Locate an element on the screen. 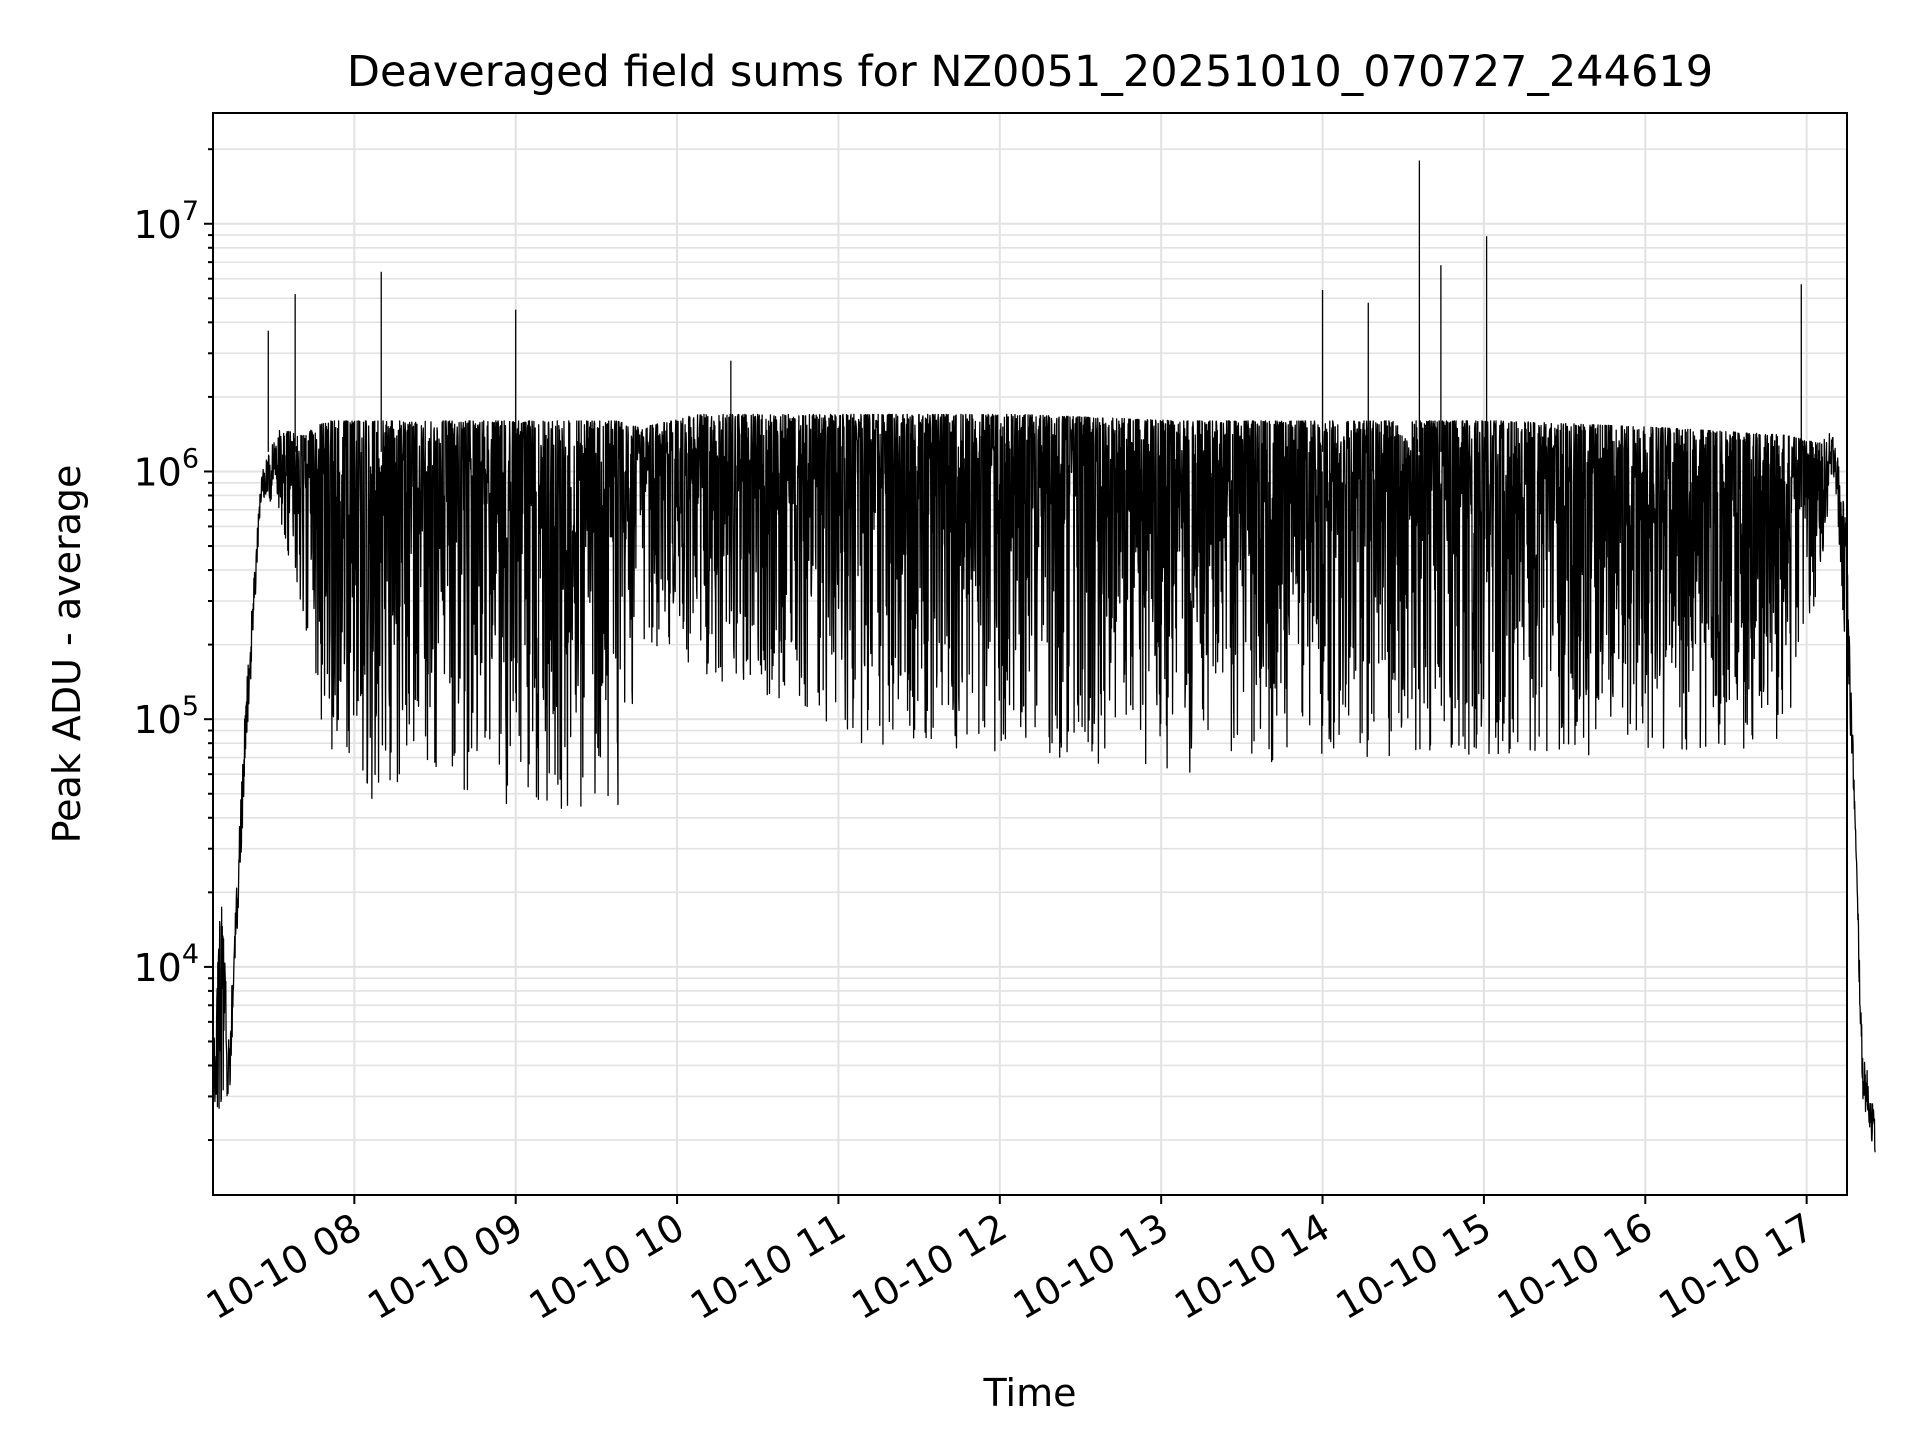  x-tick-label: 10-10 12 is located at coordinates (929, 1267).